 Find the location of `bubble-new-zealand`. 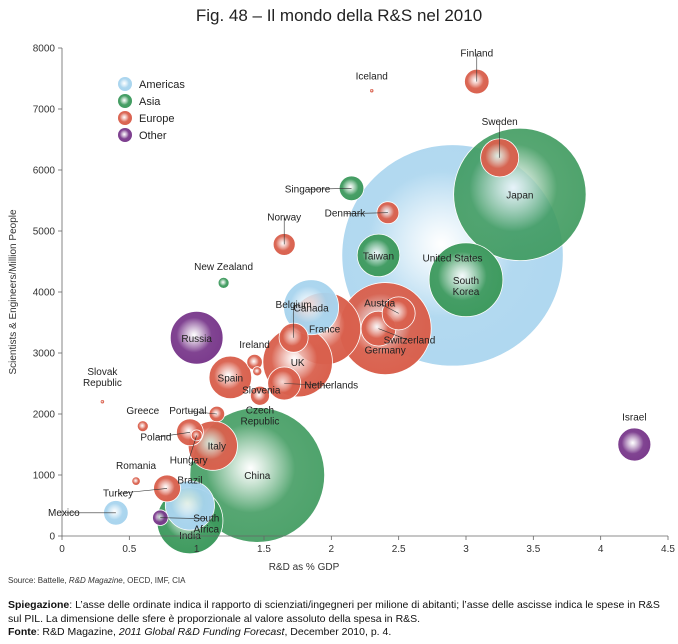

bubble-new-zealand is located at coordinates (223, 282).